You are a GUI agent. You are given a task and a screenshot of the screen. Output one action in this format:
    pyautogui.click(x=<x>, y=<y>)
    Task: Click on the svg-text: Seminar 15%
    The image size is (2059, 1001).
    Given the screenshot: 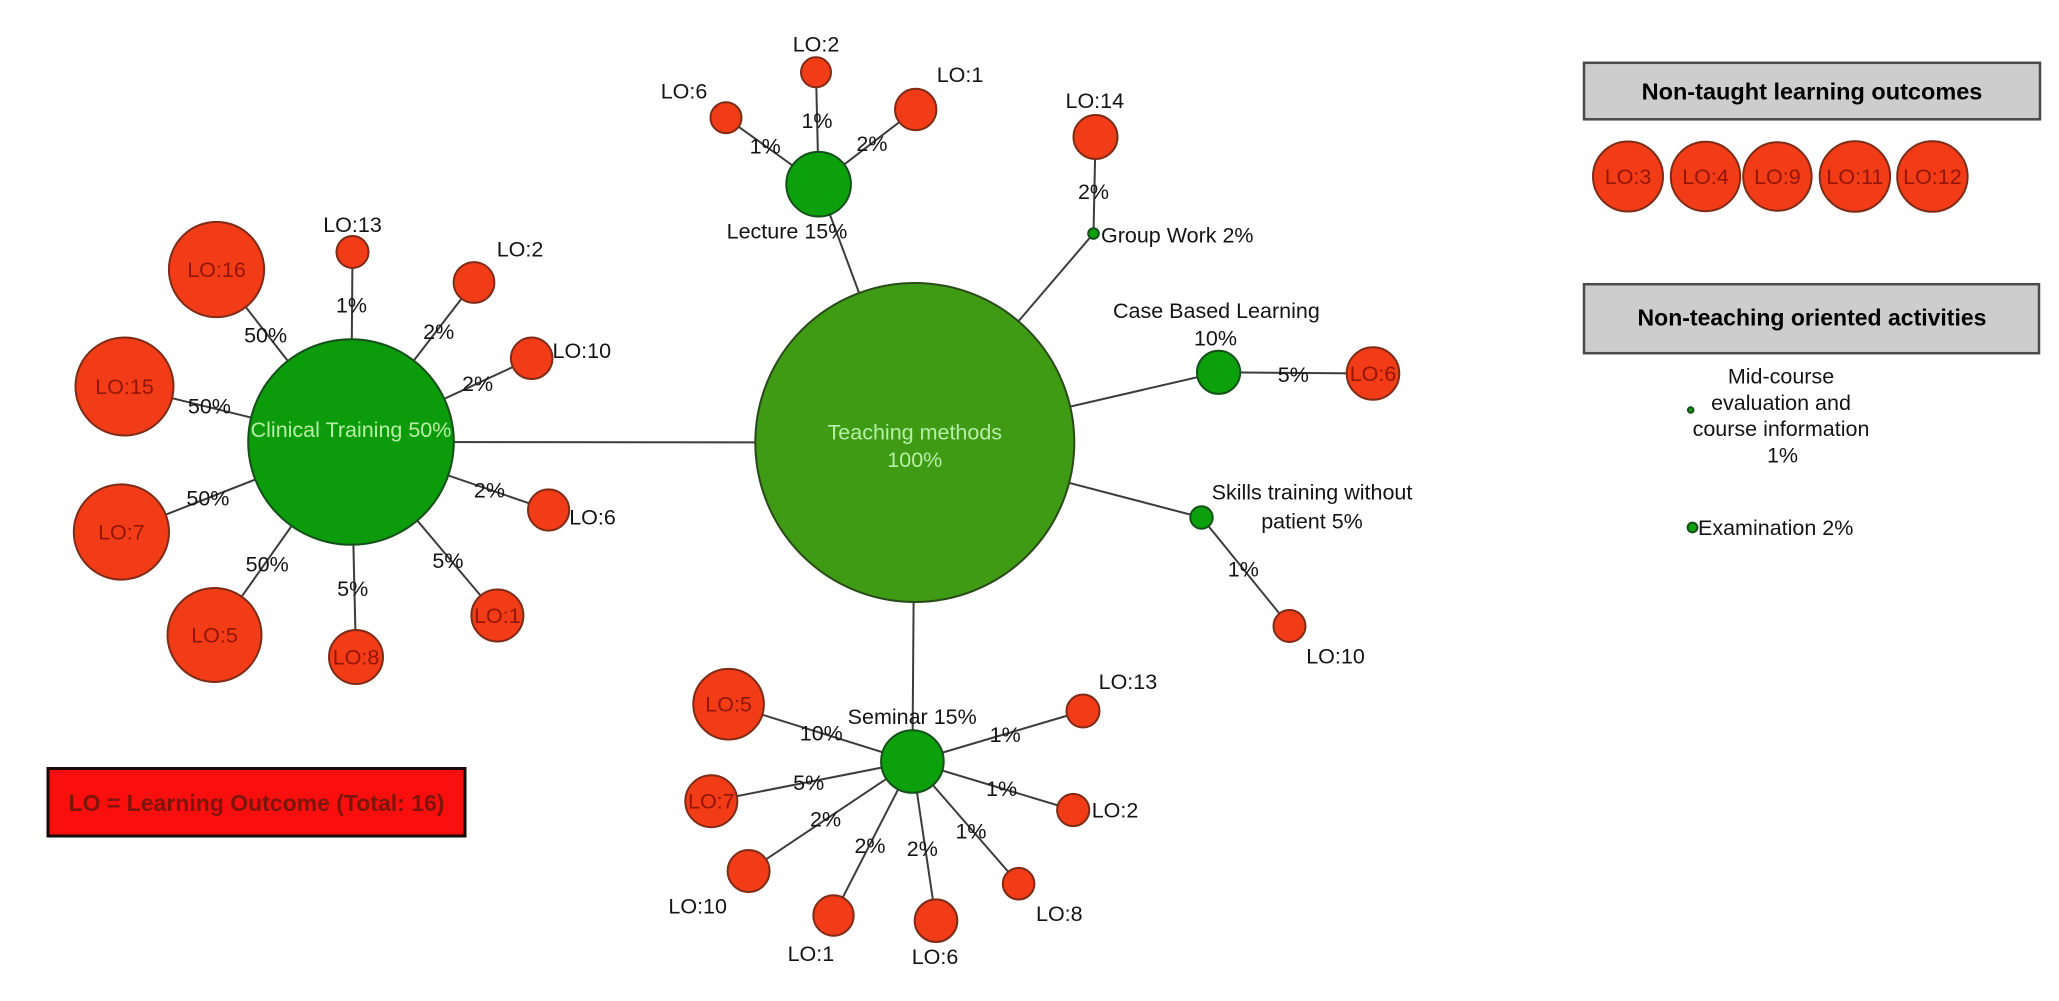 What is the action you would take?
    pyautogui.click(x=912, y=717)
    